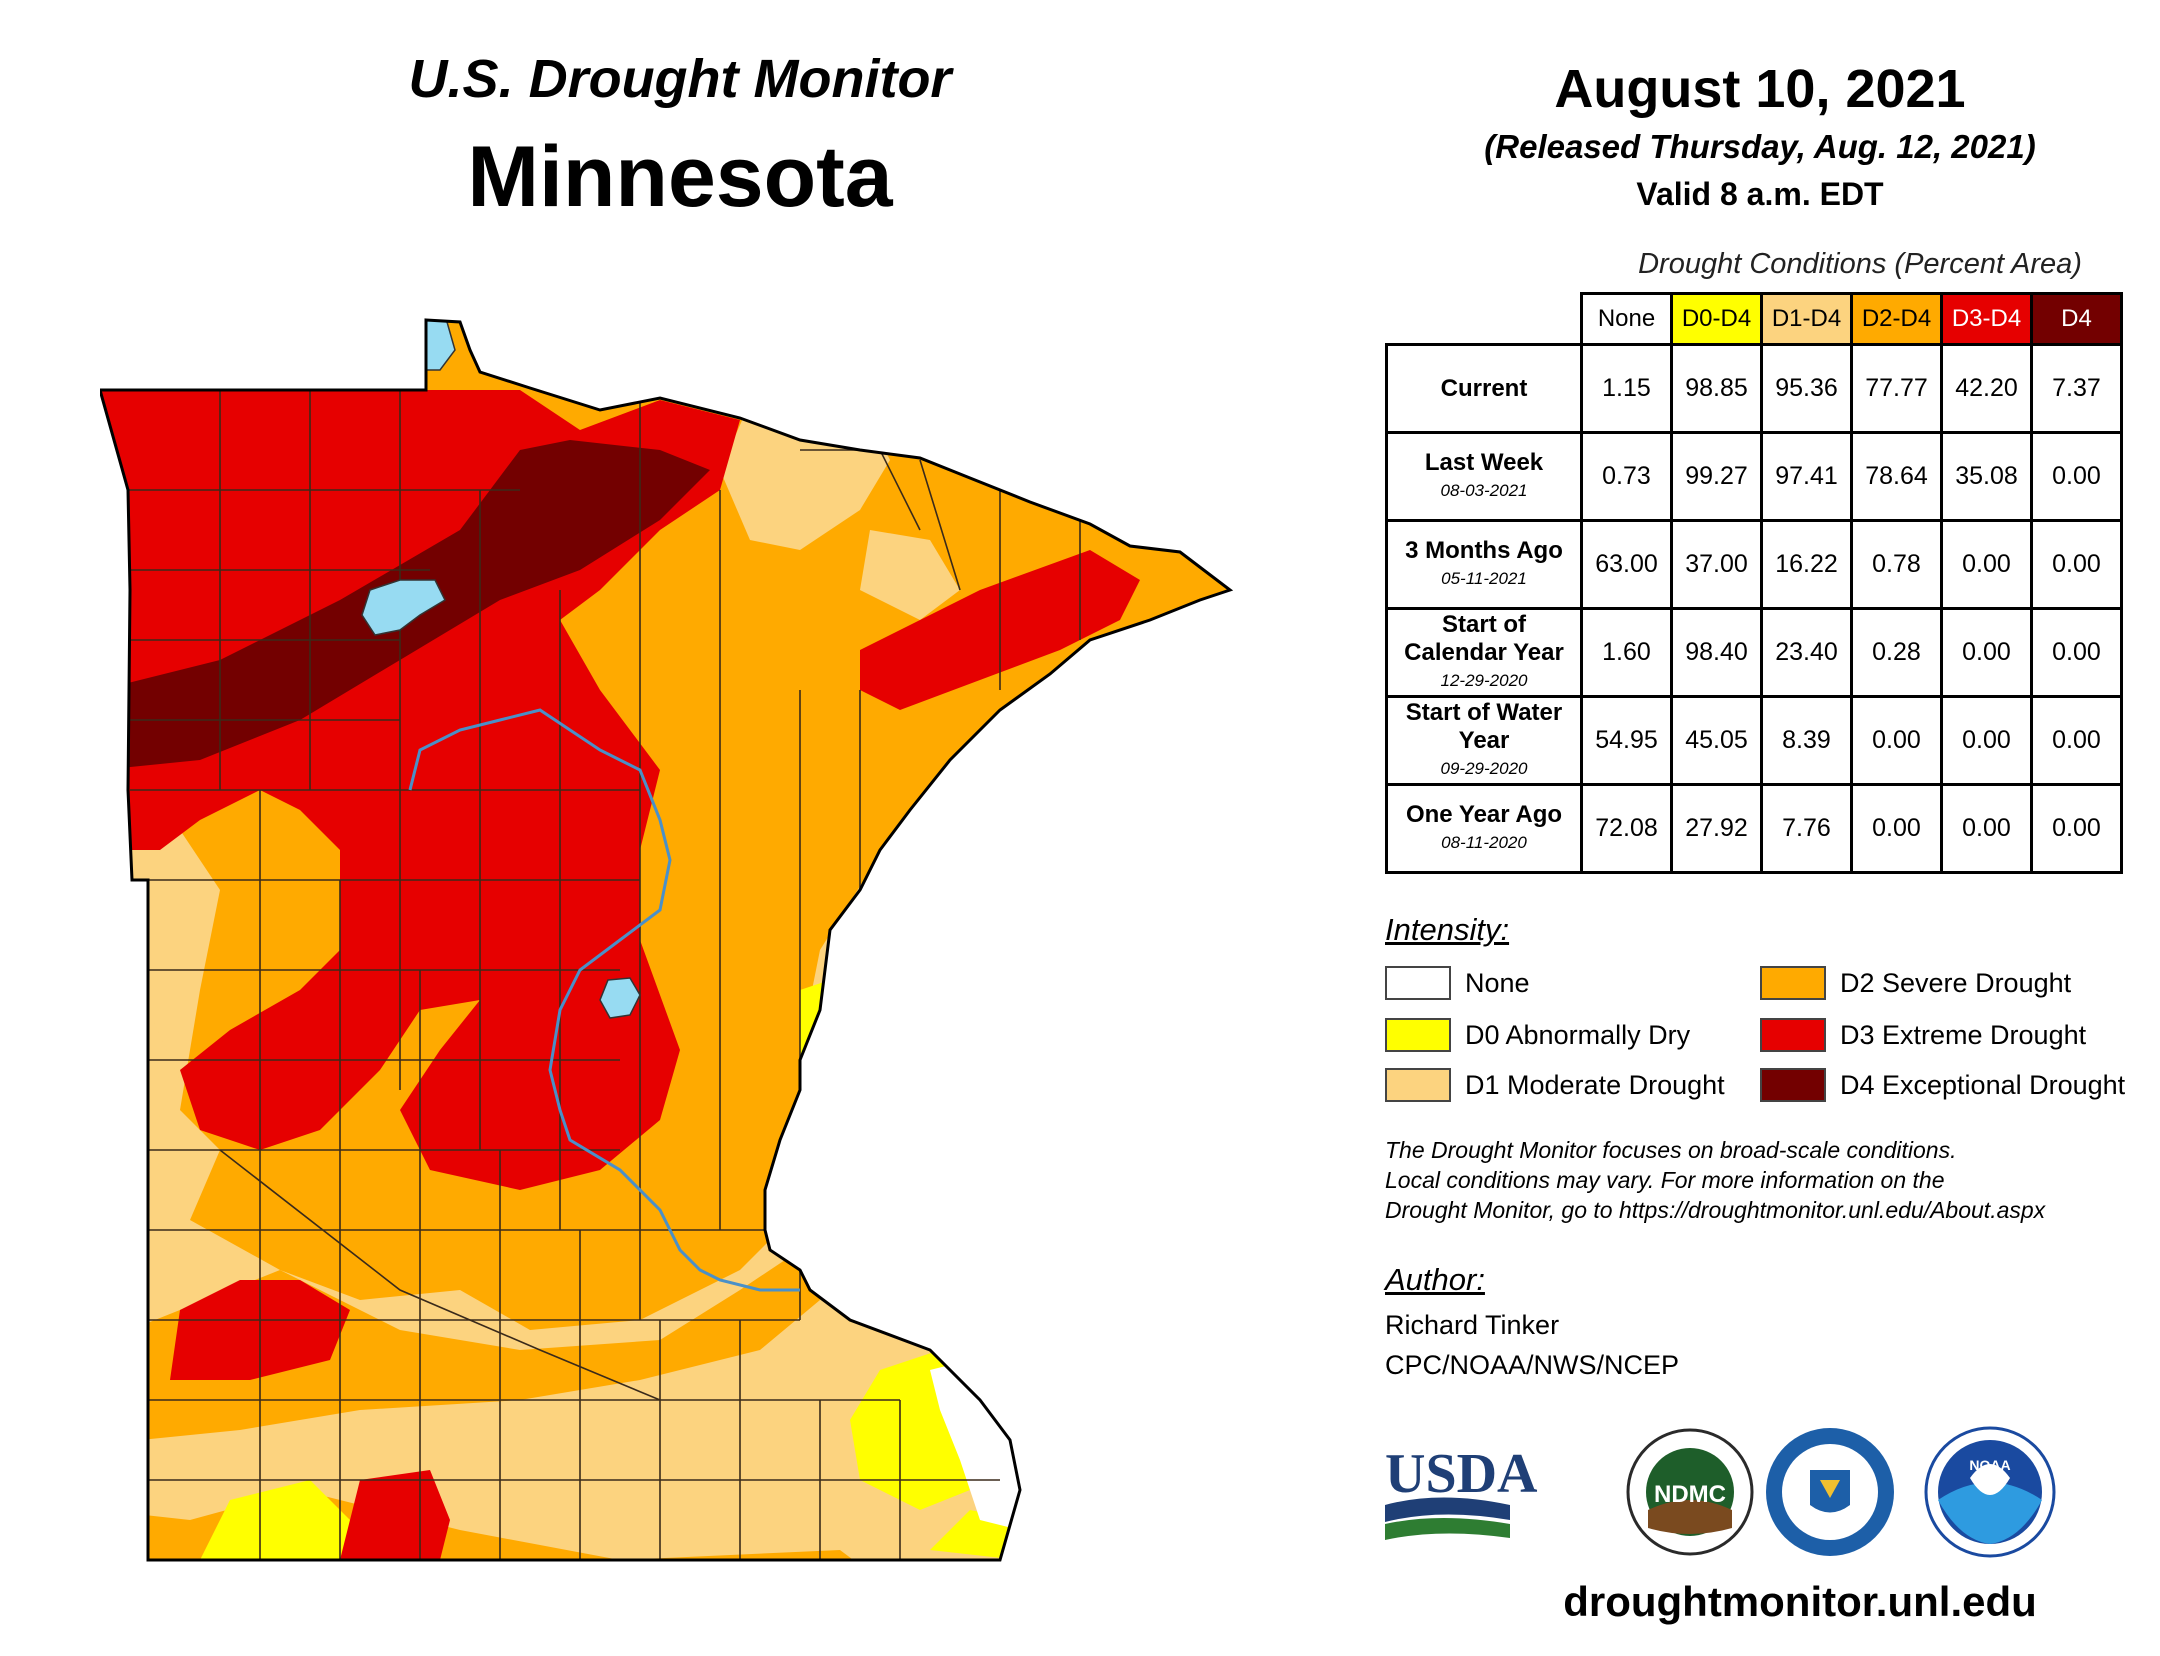 This screenshot has height=1656, width=2160. I want to click on table-cell: 42.20, so click(1986, 388).